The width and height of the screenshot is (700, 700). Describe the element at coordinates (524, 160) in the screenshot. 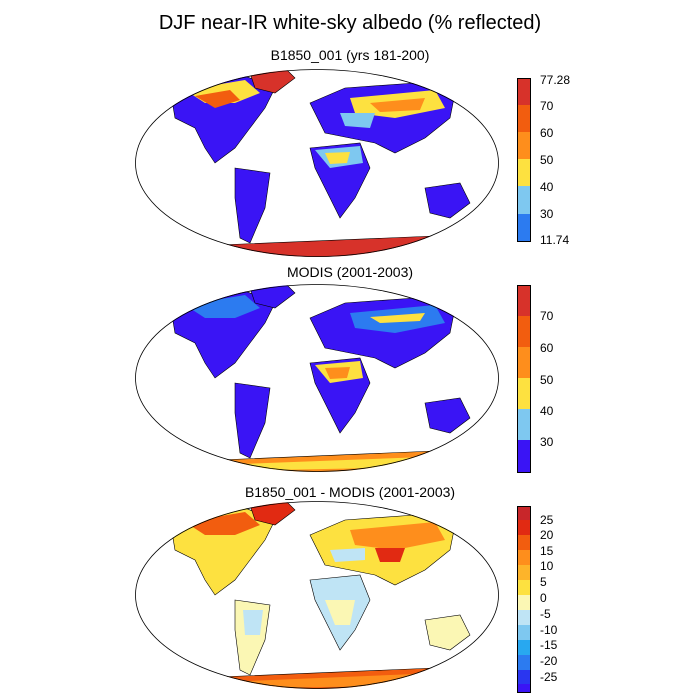

I see `panel-1-colorbar` at that location.